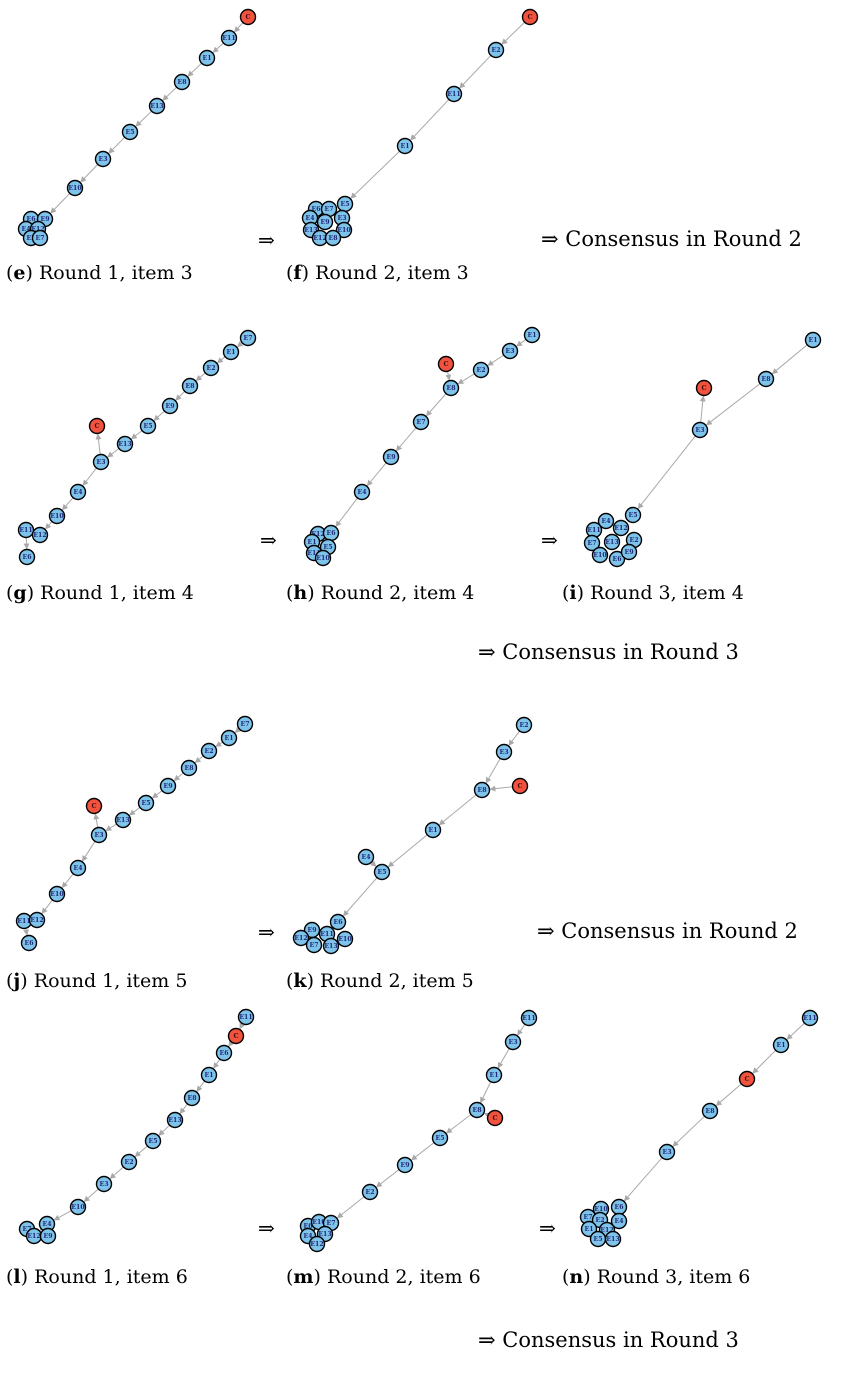 The width and height of the screenshot is (849, 1380). What do you see at coordinates (147, 426) in the screenshot?
I see `node-label: E5` at bounding box center [147, 426].